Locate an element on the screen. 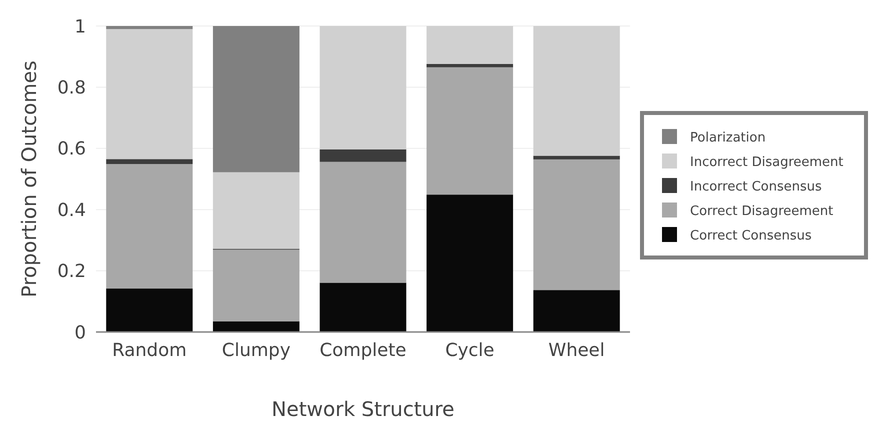 The image size is (880, 438). legend-label: Incorrect Consensus is located at coordinates (756, 187).